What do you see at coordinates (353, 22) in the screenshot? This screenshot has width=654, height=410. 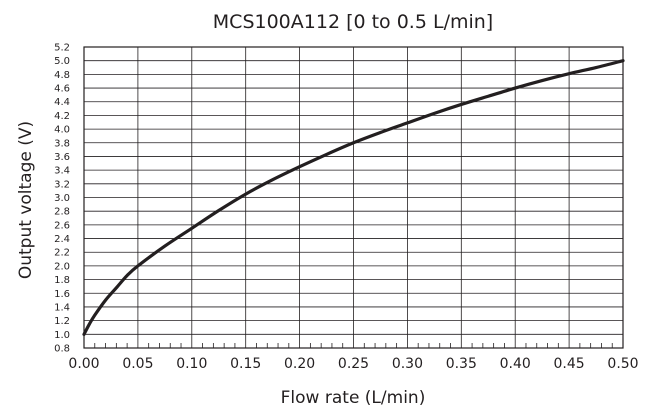 I see `chart-title: MCS100A112 [0 to 0.5 L/min]` at bounding box center [353, 22].